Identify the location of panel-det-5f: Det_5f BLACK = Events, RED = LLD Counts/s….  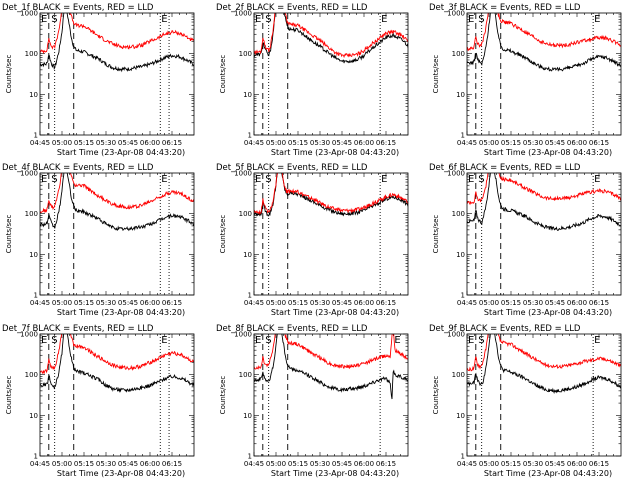
(312, 240).